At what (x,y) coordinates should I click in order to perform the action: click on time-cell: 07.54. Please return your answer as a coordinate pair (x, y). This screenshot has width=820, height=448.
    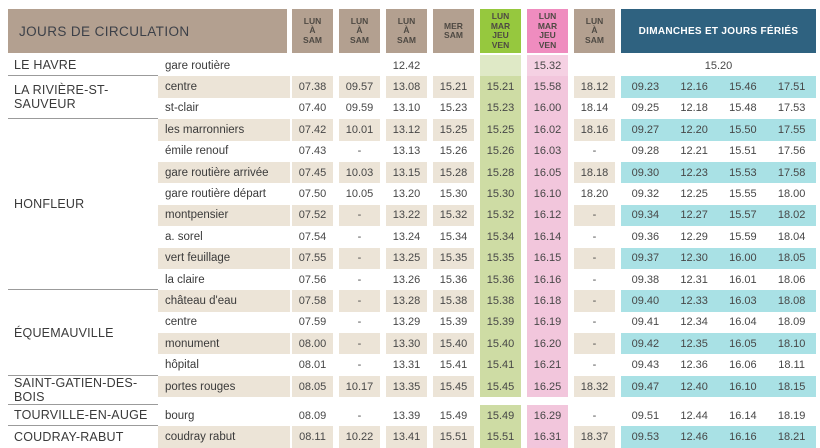
    Looking at the image, I should click on (312, 236).